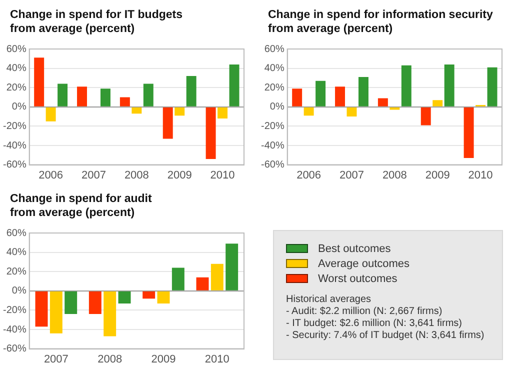  Describe the element at coordinates (354, 248) in the screenshot. I see `legend-label: Best outcomes` at that location.